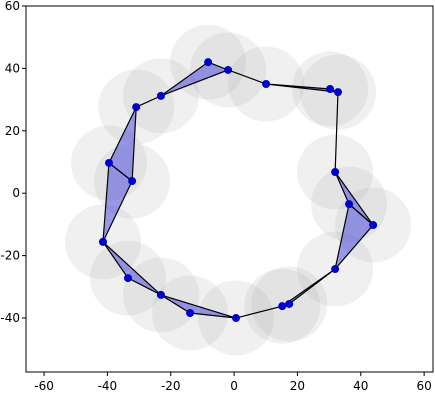  What do you see at coordinates (12, 68) in the screenshot?
I see `y-tick-label: 40` at bounding box center [12, 68].